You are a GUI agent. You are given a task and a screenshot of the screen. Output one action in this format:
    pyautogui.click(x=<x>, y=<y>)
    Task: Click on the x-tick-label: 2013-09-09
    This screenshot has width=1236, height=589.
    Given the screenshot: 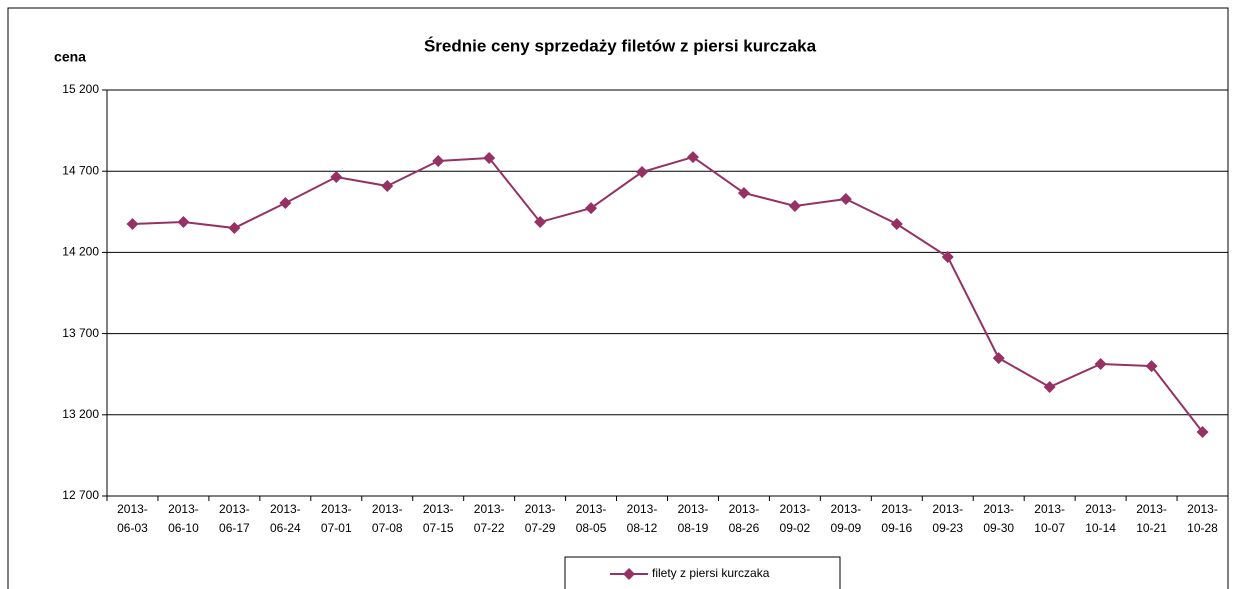 What is the action you would take?
    pyautogui.click(x=846, y=518)
    